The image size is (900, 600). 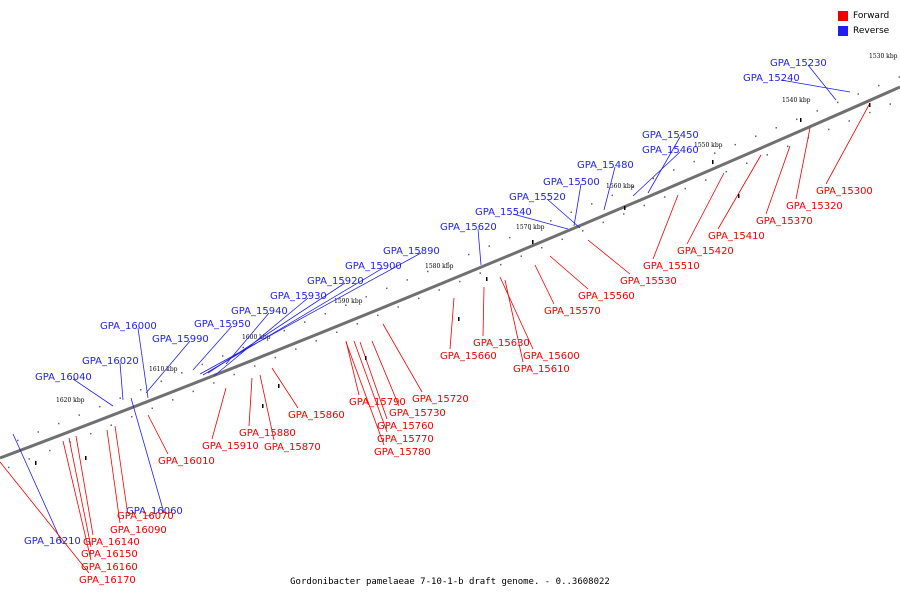 I want to click on forward-gene-label: GPA_15660, so click(x=468, y=356).